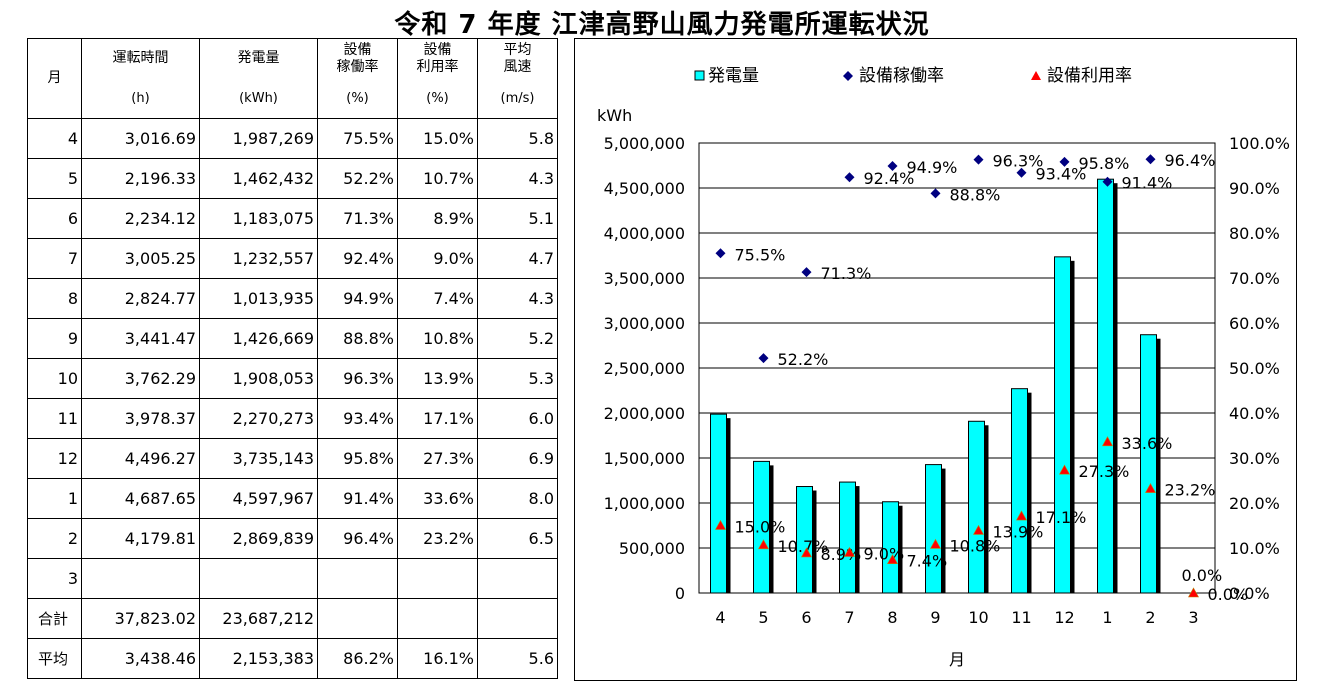  I want to click on capacity-data-label: 8.9%, so click(841, 554).